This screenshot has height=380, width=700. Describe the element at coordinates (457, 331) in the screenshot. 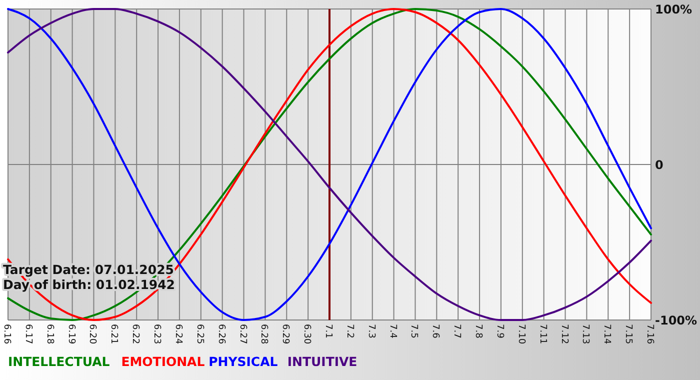

I see `x-tick-label: 7.7` at that location.